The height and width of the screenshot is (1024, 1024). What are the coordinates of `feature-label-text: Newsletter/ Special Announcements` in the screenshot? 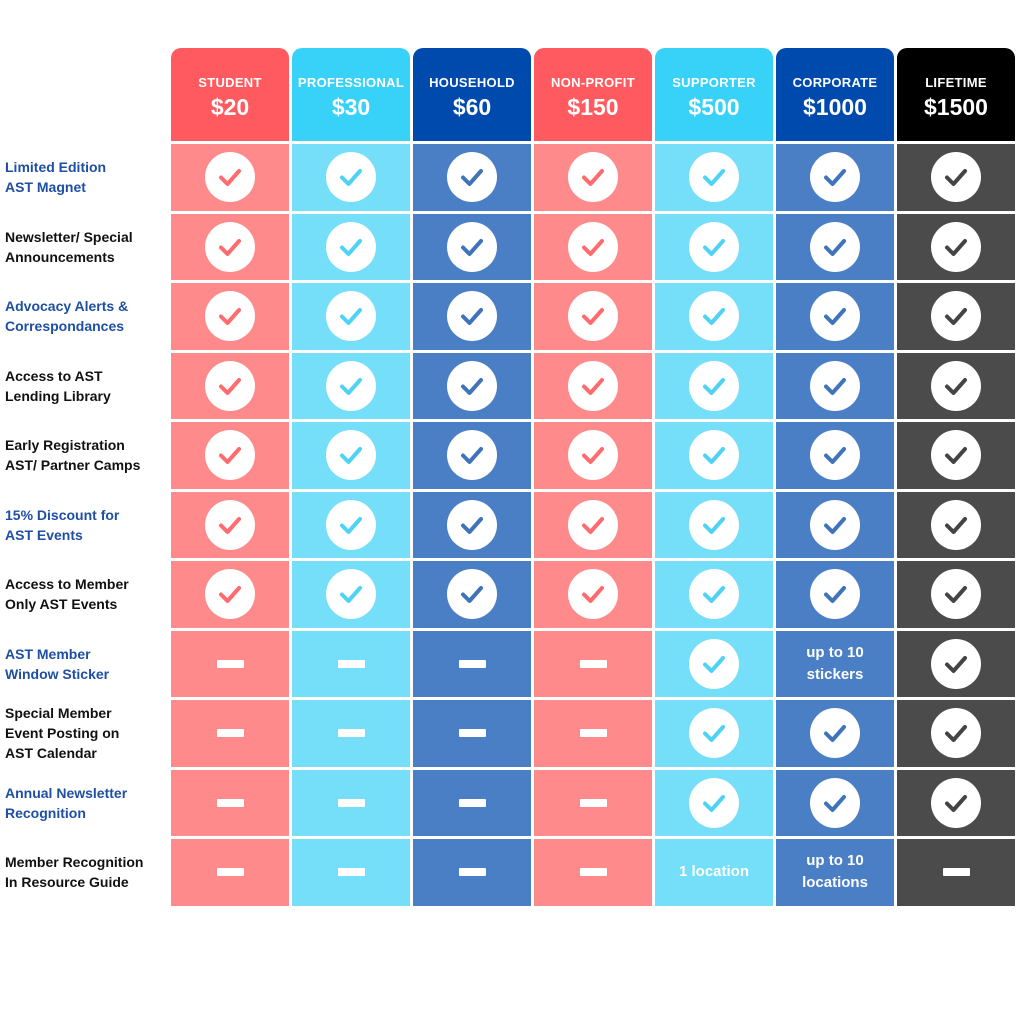 It's located at (69, 246).